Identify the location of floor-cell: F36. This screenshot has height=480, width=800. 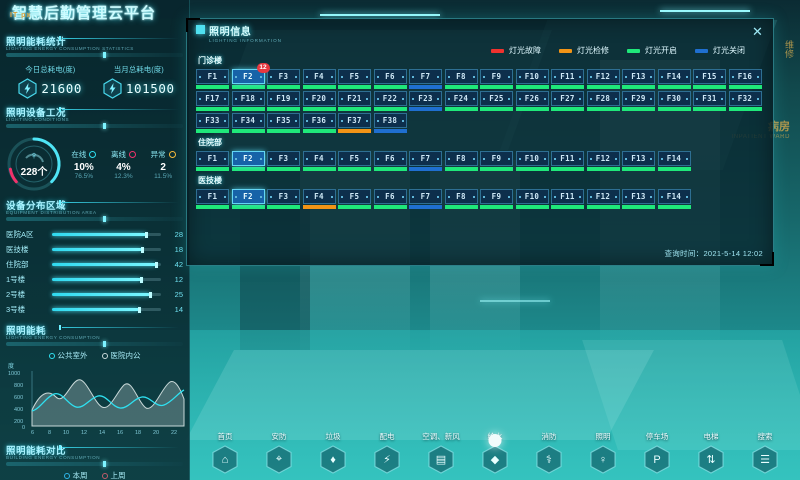
(319, 123).